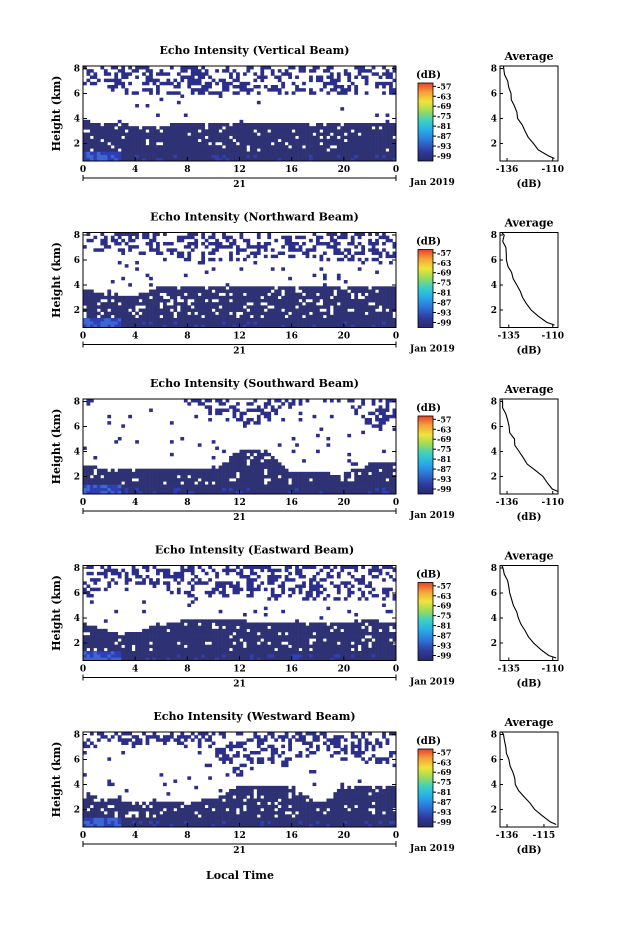  What do you see at coordinates (254, 217) in the screenshot?
I see `panel-title: Echo Intensity (Northward Beam)` at bounding box center [254, 217].